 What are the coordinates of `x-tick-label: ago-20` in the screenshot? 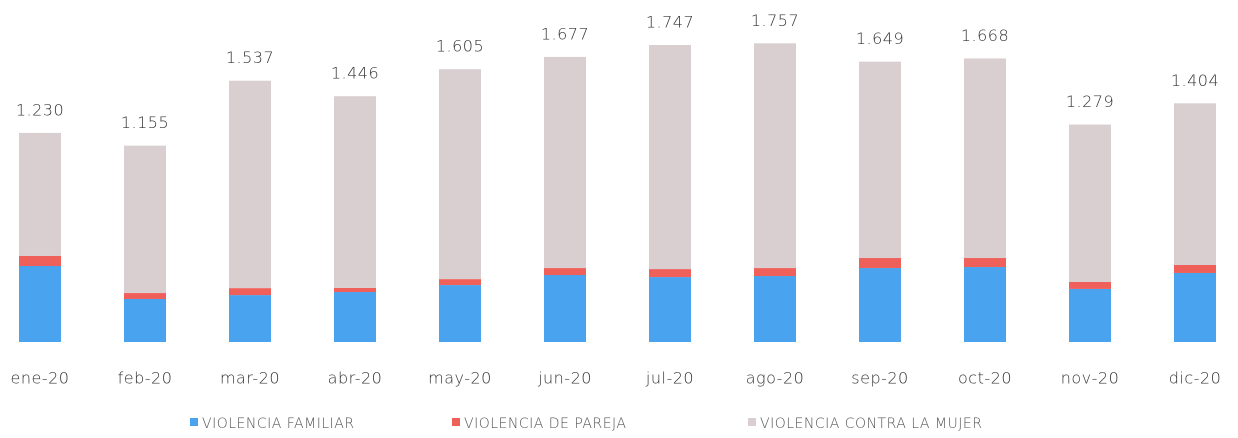 It's located at (775, 378).